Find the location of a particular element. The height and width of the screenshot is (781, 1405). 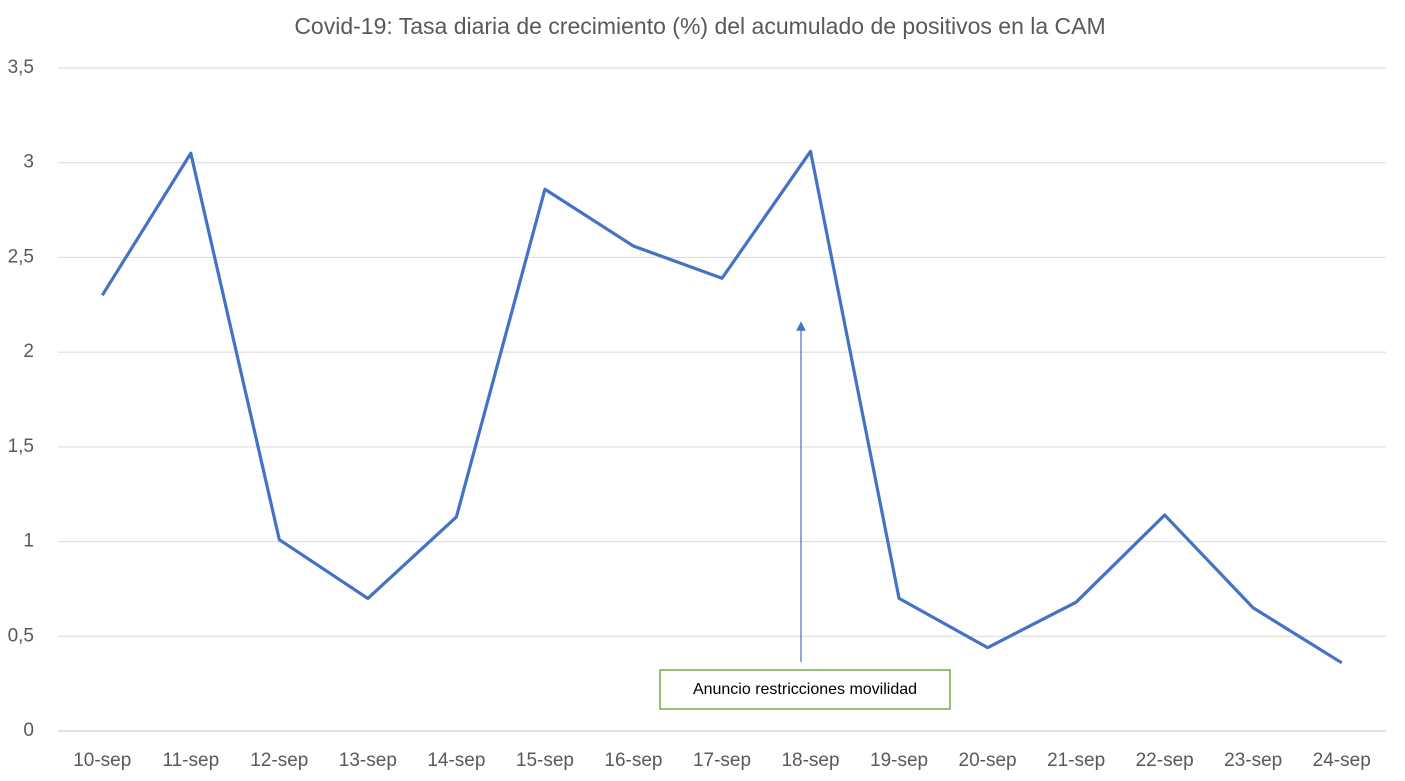

x-tick-label: 18-sep is located at coordinates (810, 760).